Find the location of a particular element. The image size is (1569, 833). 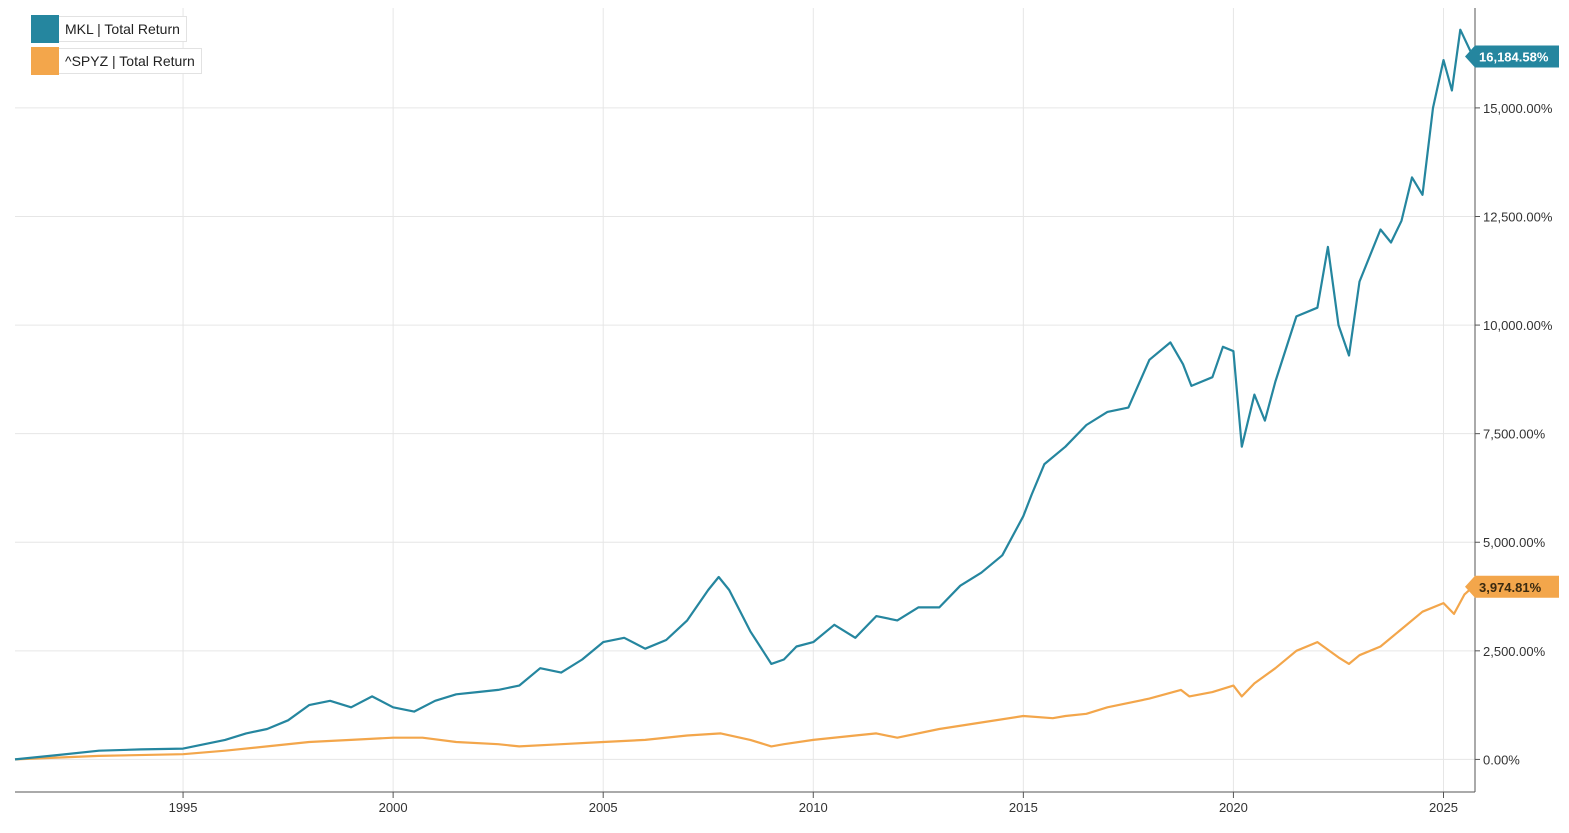

y-tick-label: 12,500.00% is located at coordinates (1518, 216).